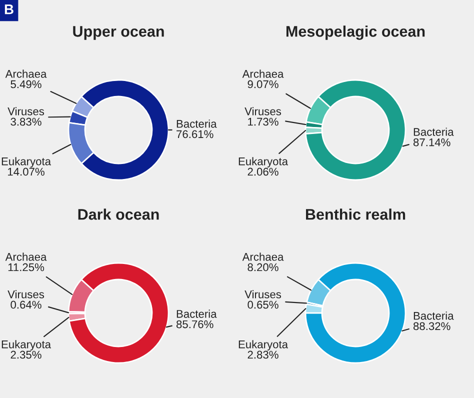 The width and height of the screenshot is (474, 398). I want to click on data-label: 5.49%, so click(26, 84).